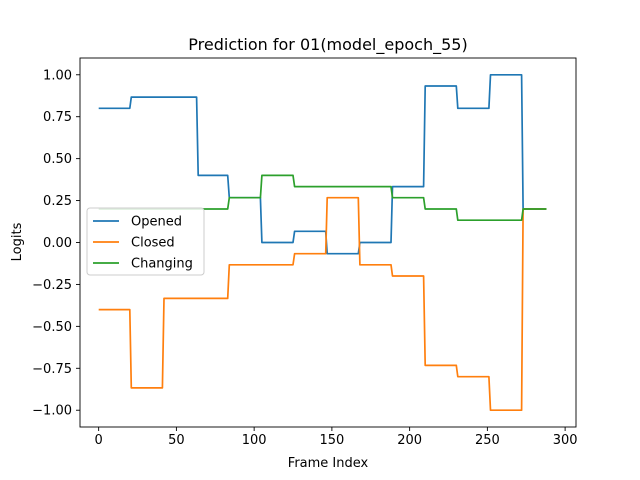 The height and width of the screenshot is (480, 640). Describe the element at coordinates (57, 75) in the screenshot. I see `y-tick-label: 1.00` at that location.